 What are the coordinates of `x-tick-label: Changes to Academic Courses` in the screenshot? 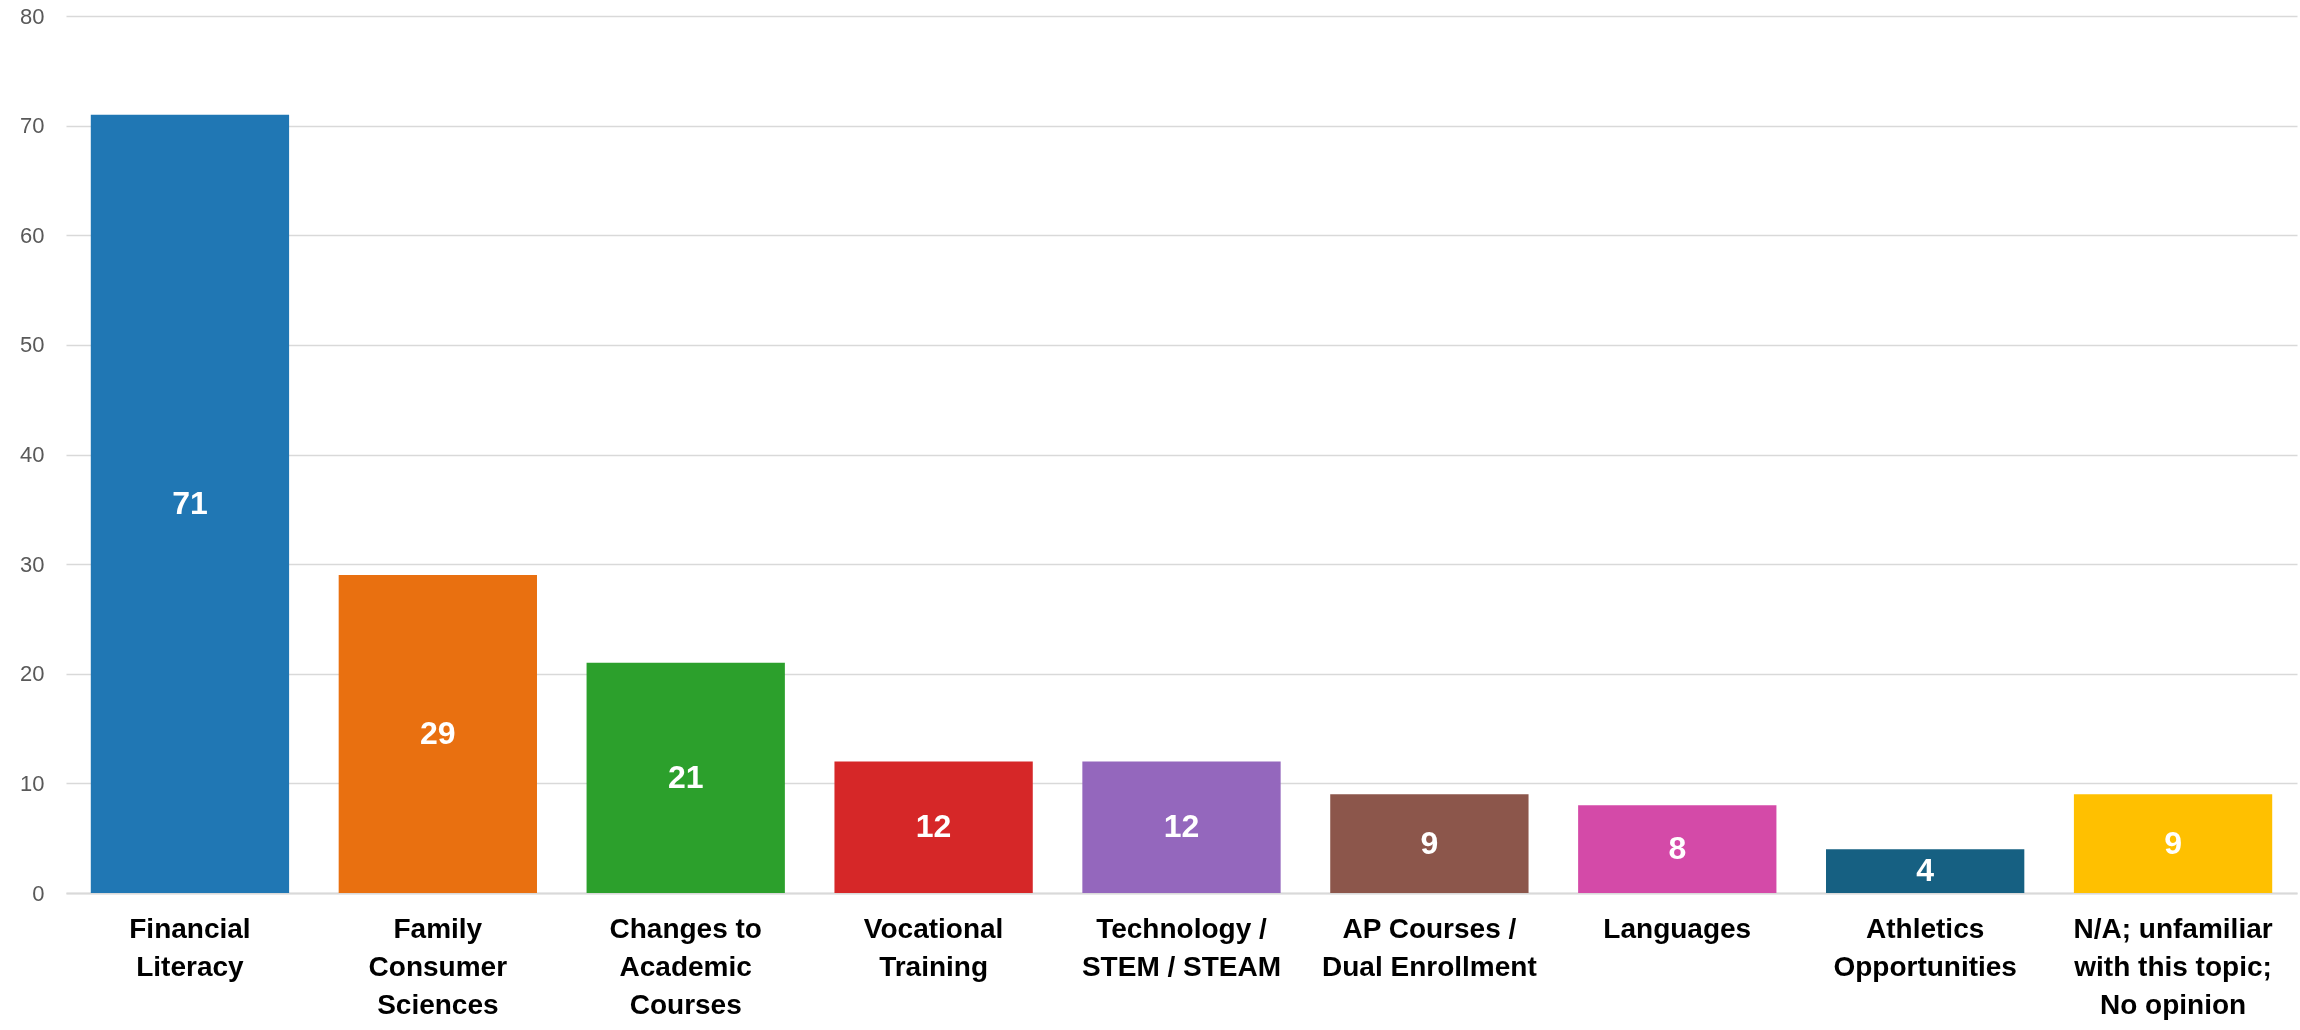 It's located at (685, 966).